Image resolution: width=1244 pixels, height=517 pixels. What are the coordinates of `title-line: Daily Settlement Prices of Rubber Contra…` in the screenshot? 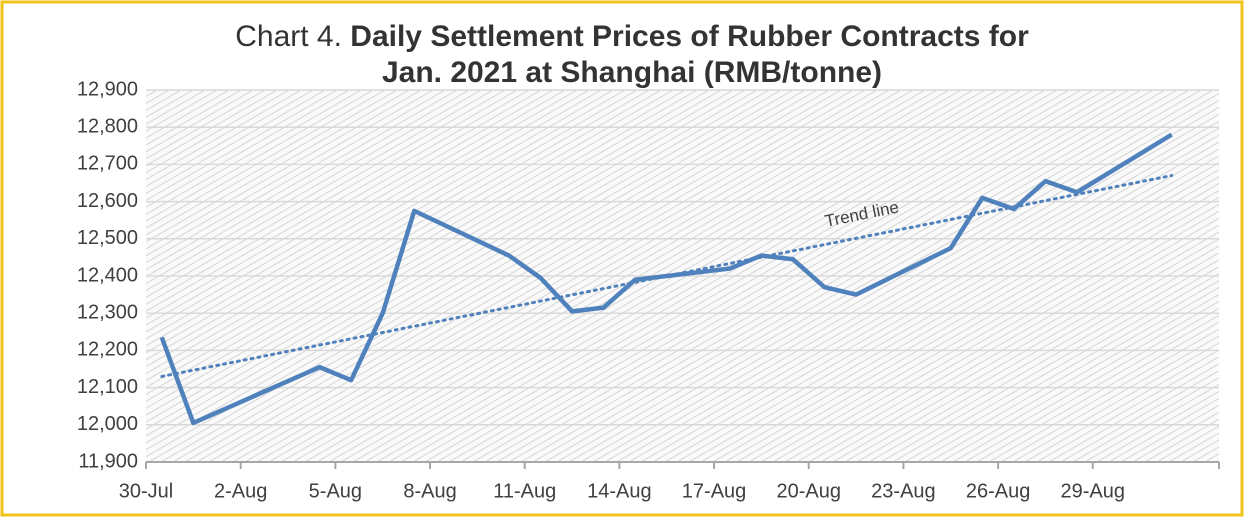 It's located at (689, 36).